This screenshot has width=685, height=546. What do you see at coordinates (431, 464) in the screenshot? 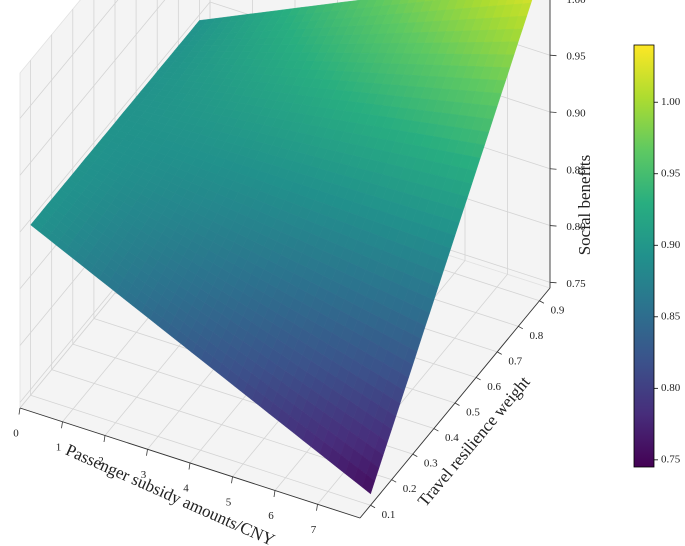
I see `y-tick-label: 0.3` at bounding box center [431, 464].